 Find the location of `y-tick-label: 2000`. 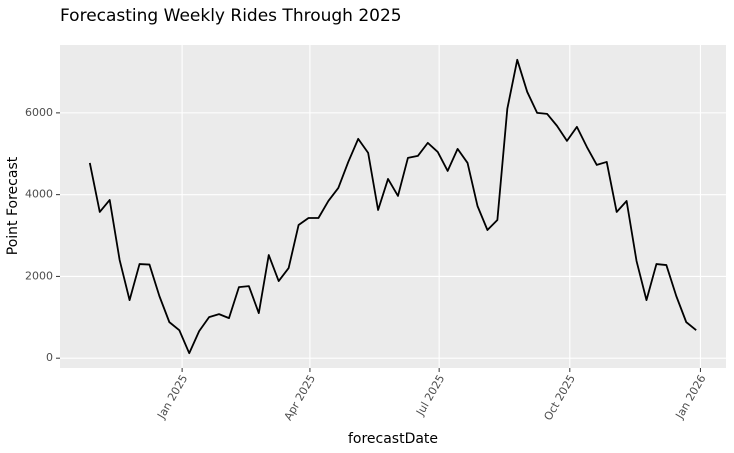

y-tick-label: 2000 is located at coordinates (39, 275).